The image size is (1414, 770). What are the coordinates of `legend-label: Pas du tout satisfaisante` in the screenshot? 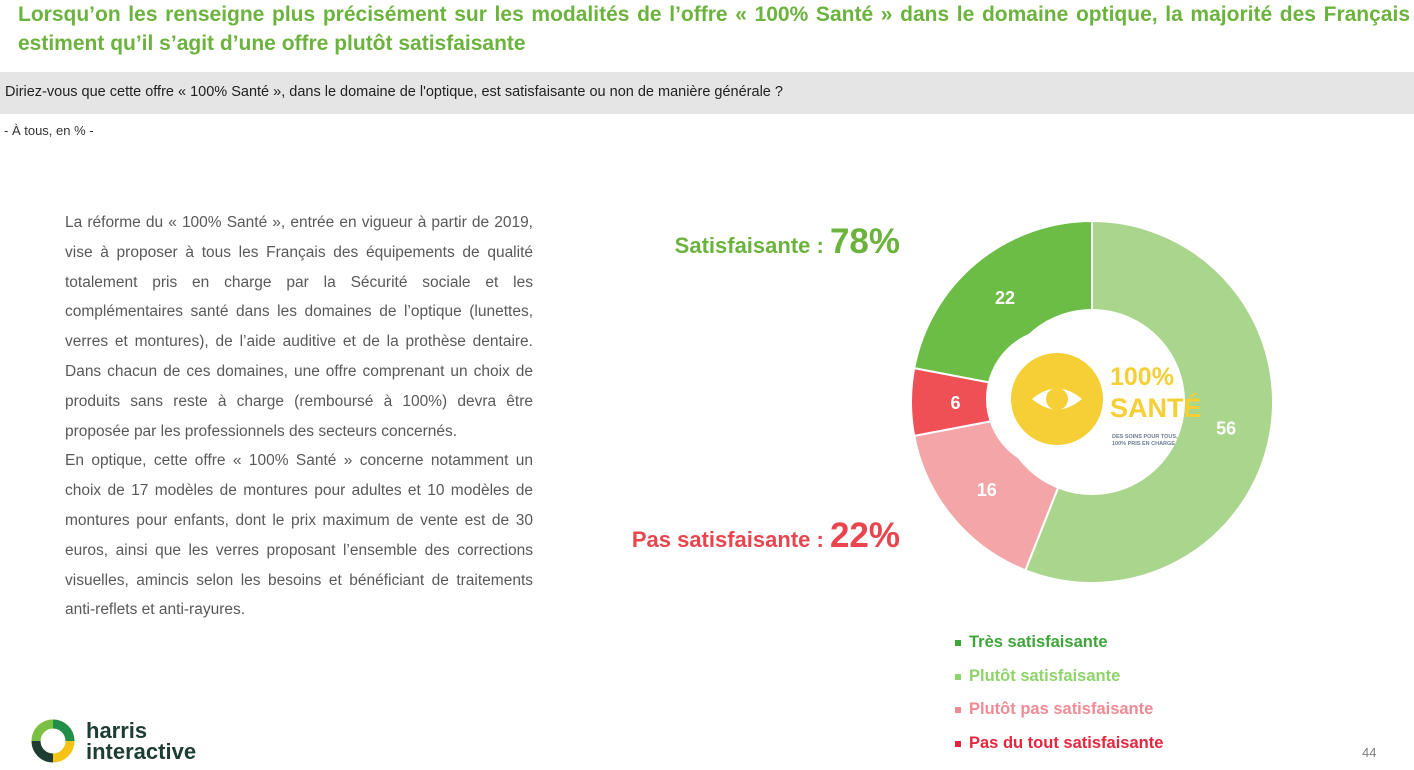 It's located at (1066, 743).